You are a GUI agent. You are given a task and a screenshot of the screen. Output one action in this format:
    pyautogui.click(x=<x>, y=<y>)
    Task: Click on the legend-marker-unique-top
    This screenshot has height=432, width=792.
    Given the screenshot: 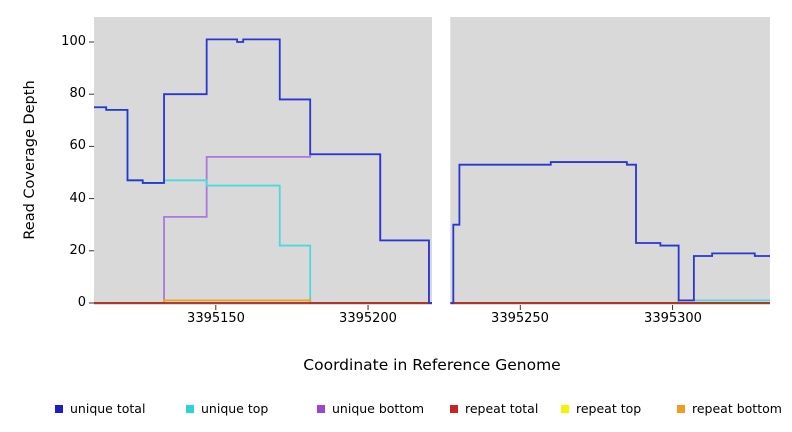 What is the action you would take?
    pyautogui.click(x=190, y=408)
    